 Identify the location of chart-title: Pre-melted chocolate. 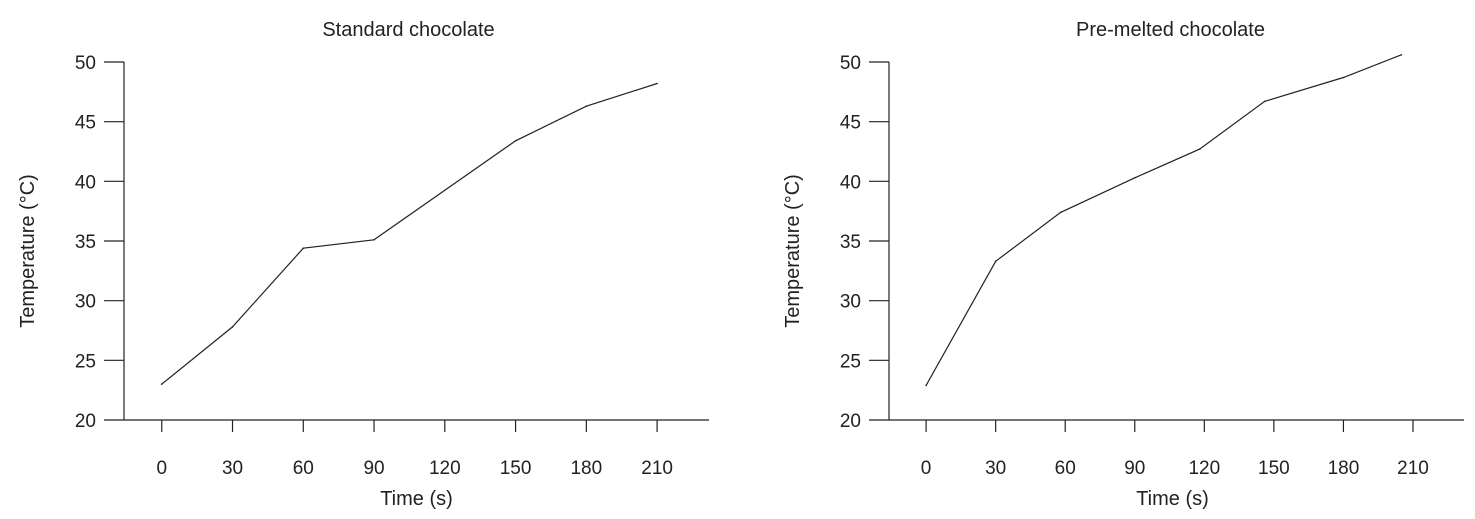
(1170, 30).